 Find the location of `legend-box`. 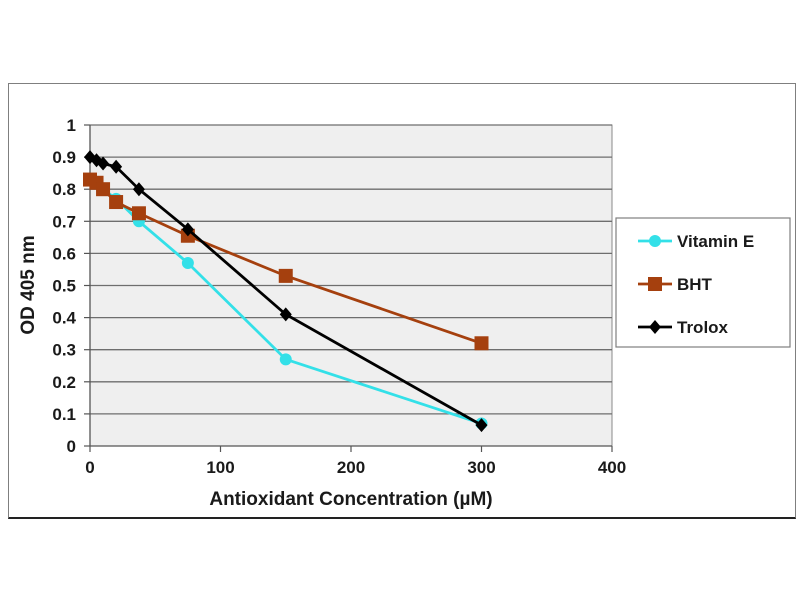

legend-box is located at coordinates (703, 282).